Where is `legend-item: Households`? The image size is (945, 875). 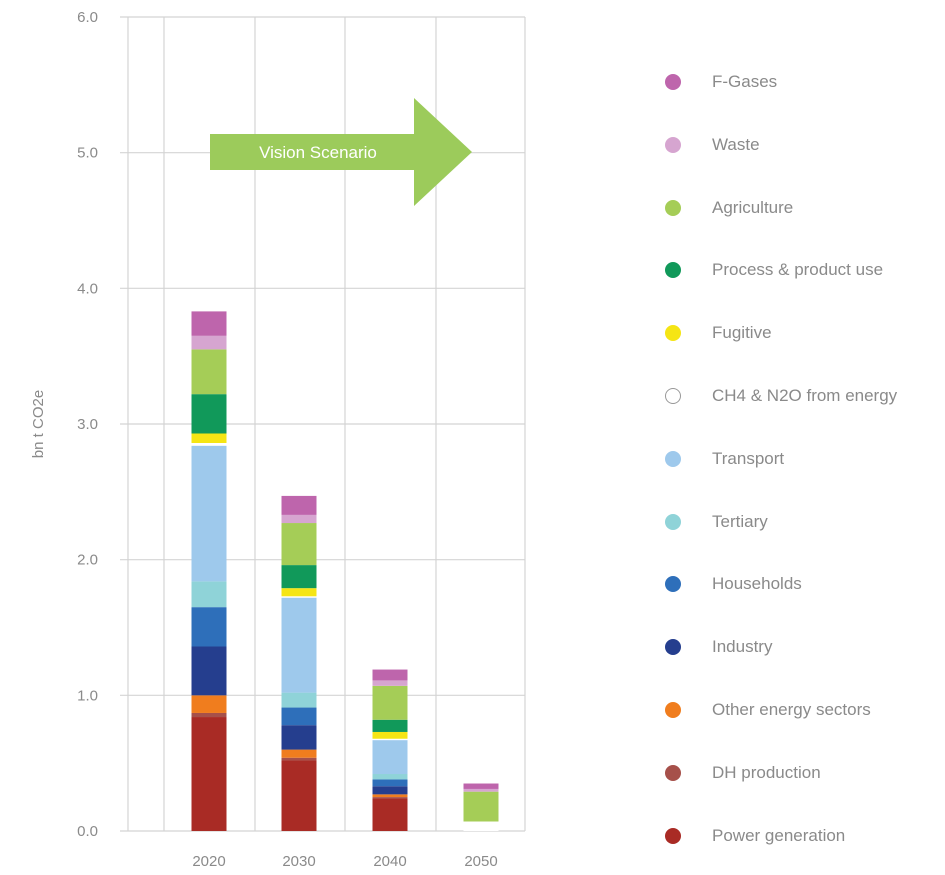
legend-item: Households is located at coordinates (805, 584).